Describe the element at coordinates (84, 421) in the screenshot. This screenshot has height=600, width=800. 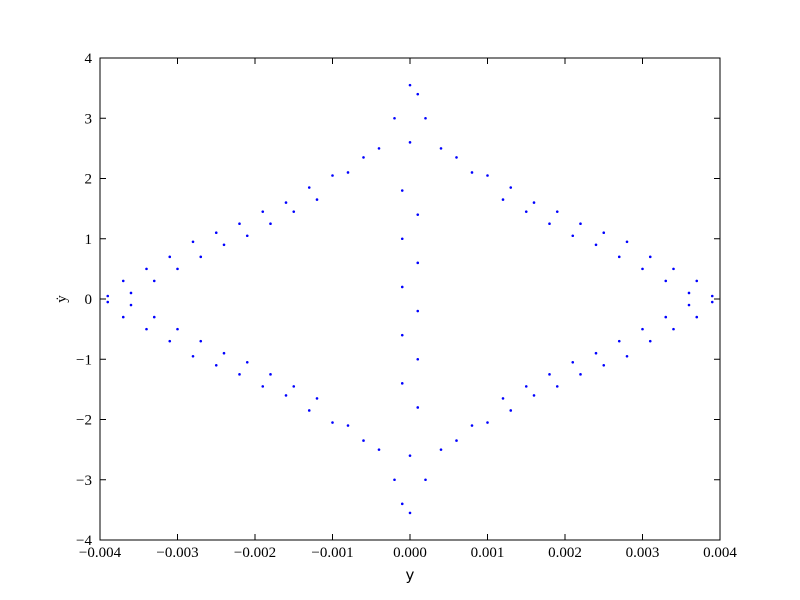
I see `y-tick-label: −2` at that location.